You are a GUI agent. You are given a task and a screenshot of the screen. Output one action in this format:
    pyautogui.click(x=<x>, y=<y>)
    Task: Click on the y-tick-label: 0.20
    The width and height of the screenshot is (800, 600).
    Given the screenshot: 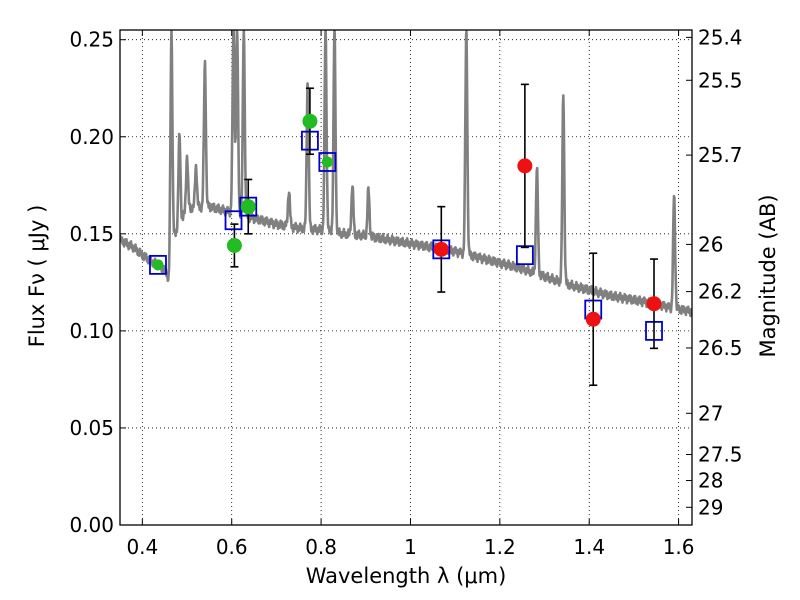 What is the action you would take?
    pyautogui.click(x=91, y=137)
    